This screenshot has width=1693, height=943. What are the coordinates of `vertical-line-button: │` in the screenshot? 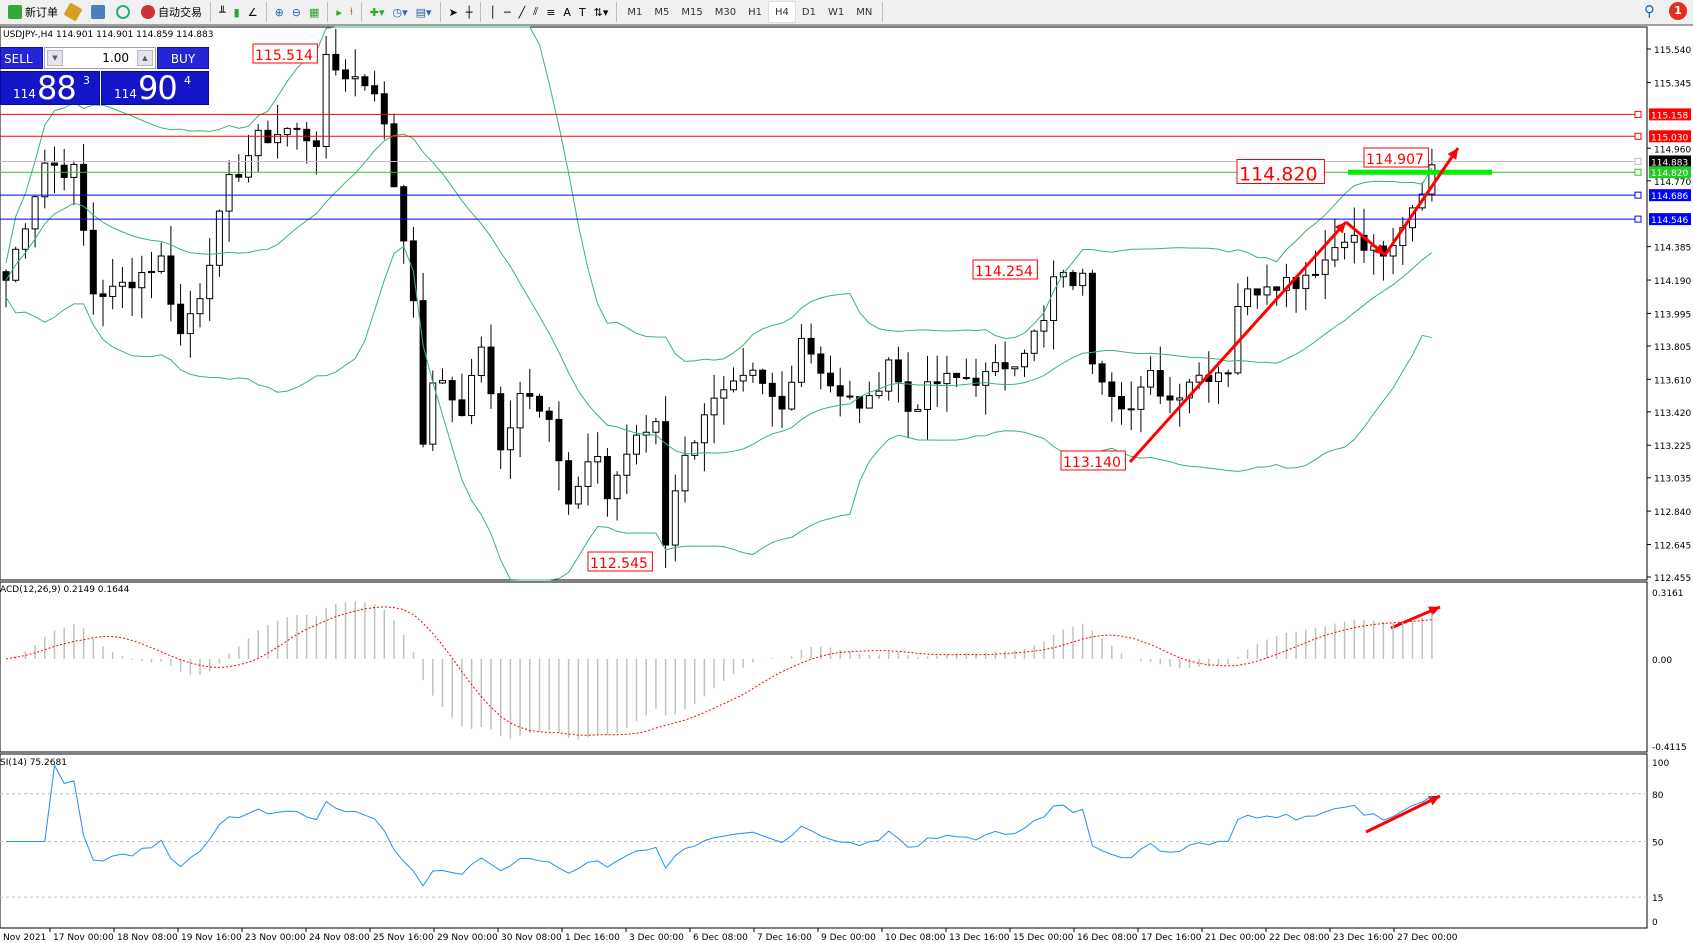 It's located at (493, 12).